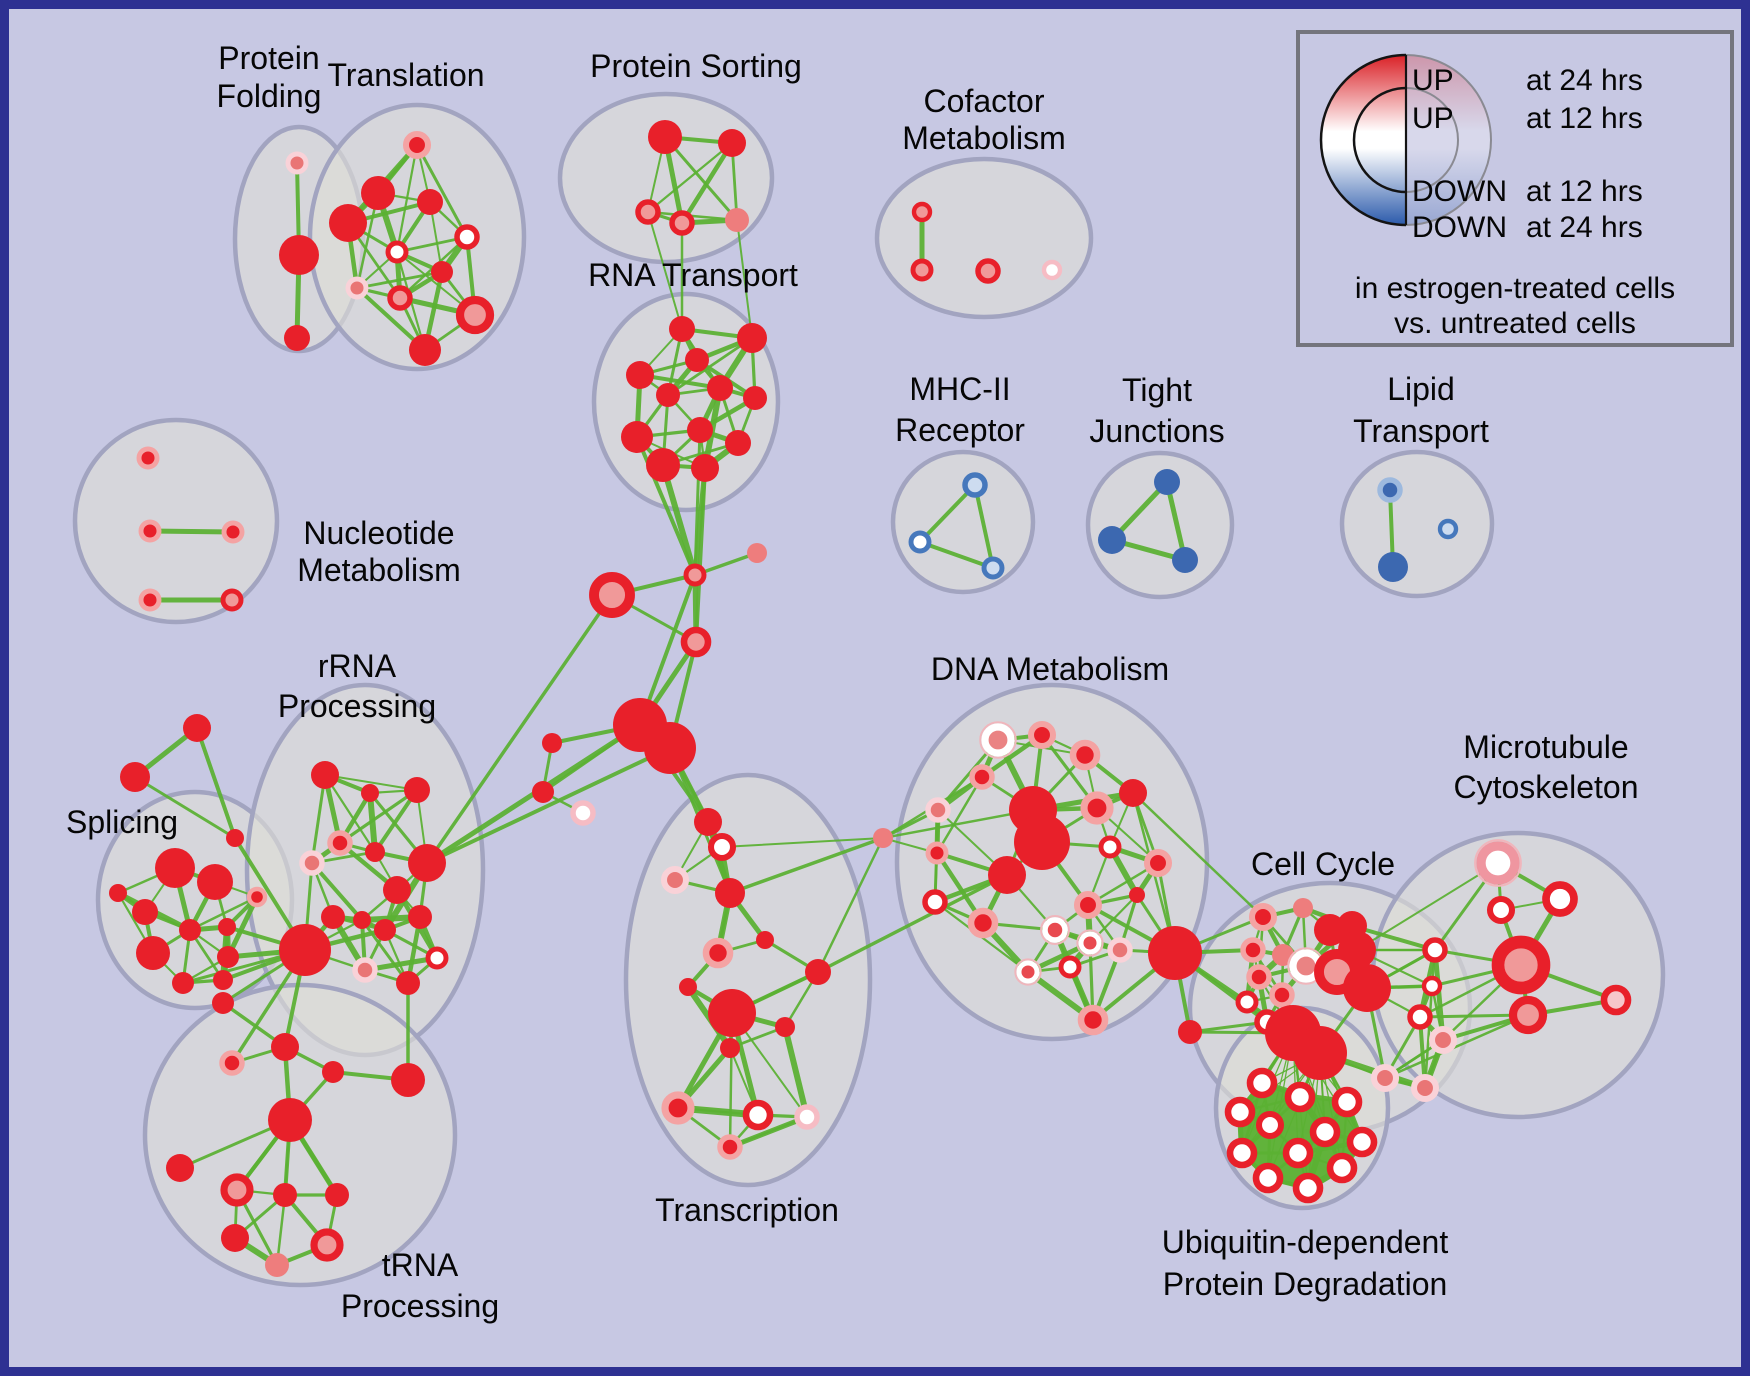  I want to click on cluster-label-protein-sorting: Protein Sorting, so click(696, 66).